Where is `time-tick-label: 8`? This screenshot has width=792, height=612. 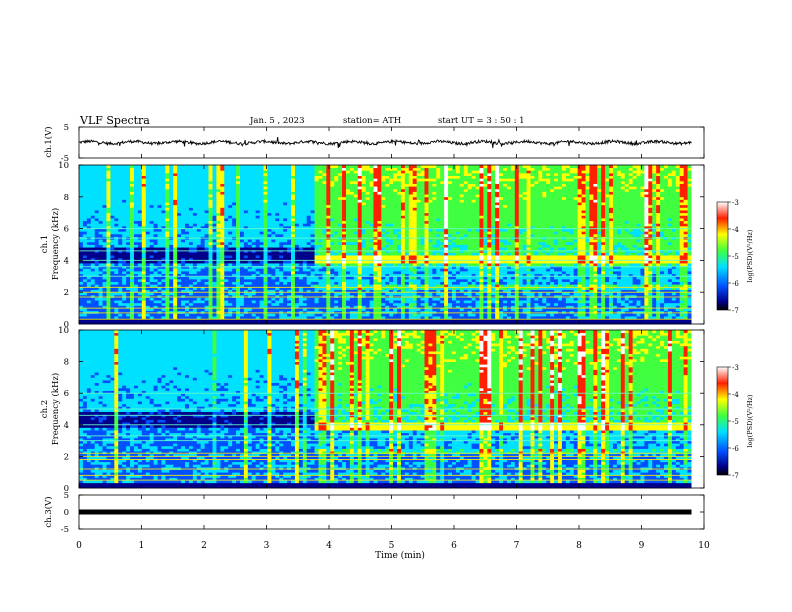 time-tick-label: 8 is located at coordinates (579, 546).